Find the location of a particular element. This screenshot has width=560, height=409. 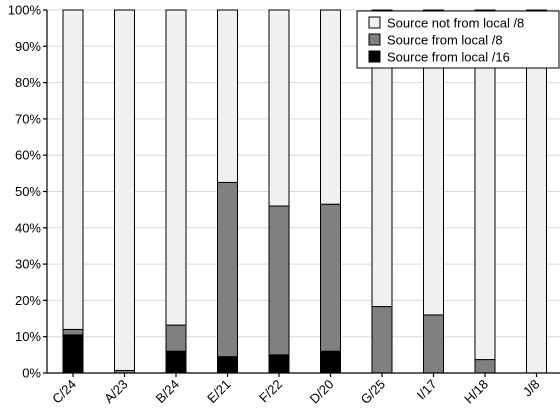

x-tick-label: I/17 is located at coordinates (427, 390).